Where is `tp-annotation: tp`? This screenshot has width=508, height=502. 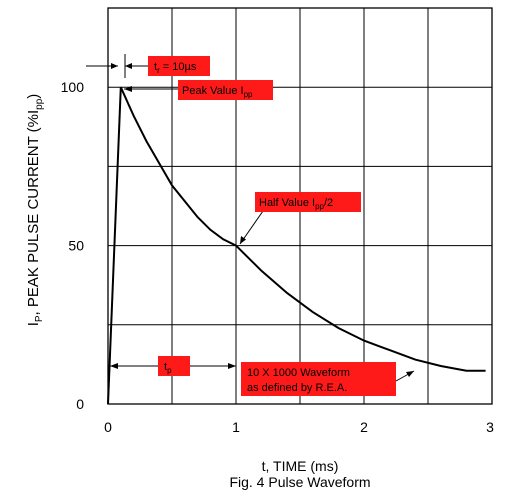 tp-annotation: tp is located at coordinates (173, 366).